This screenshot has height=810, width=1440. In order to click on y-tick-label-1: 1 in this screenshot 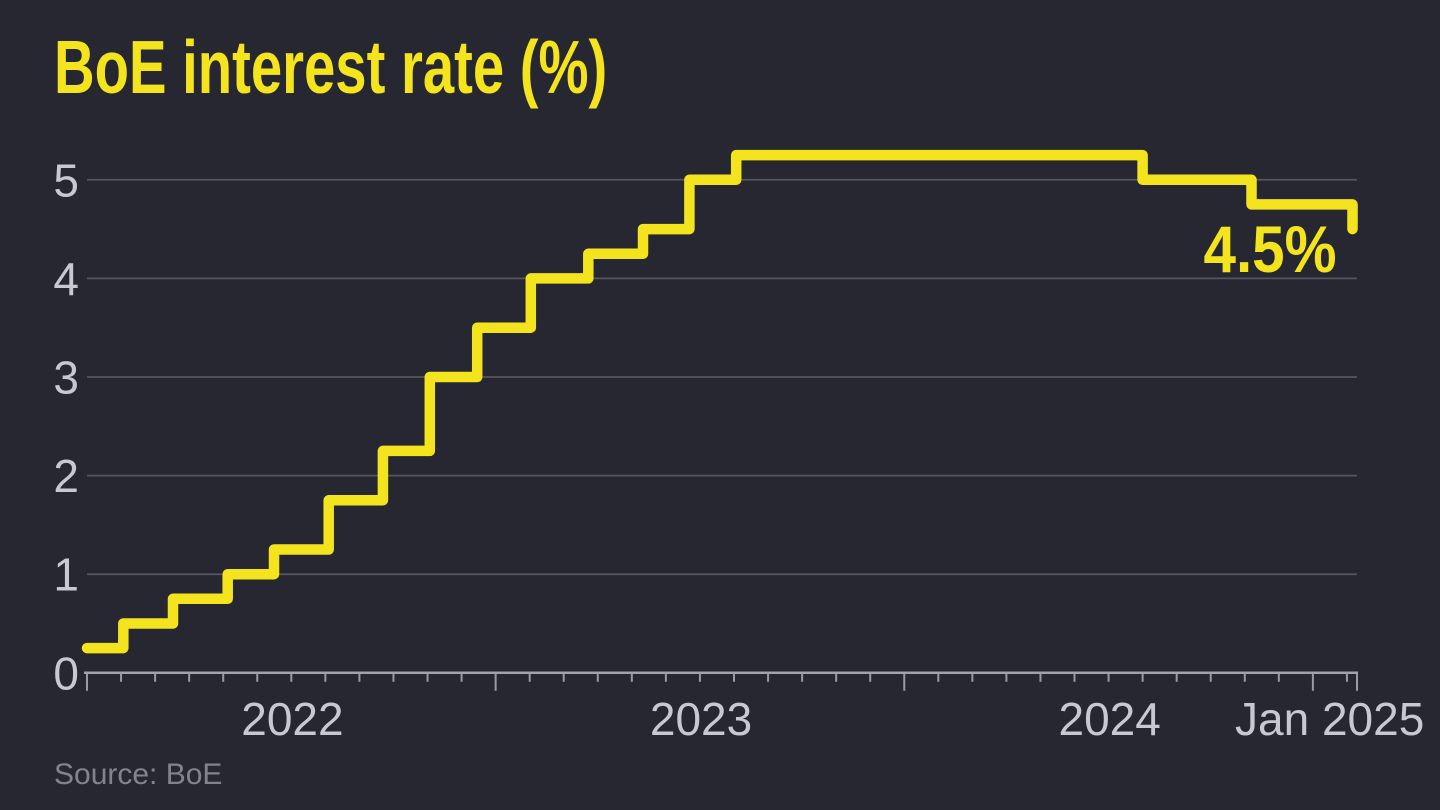, I will do `click(66, 575)`.